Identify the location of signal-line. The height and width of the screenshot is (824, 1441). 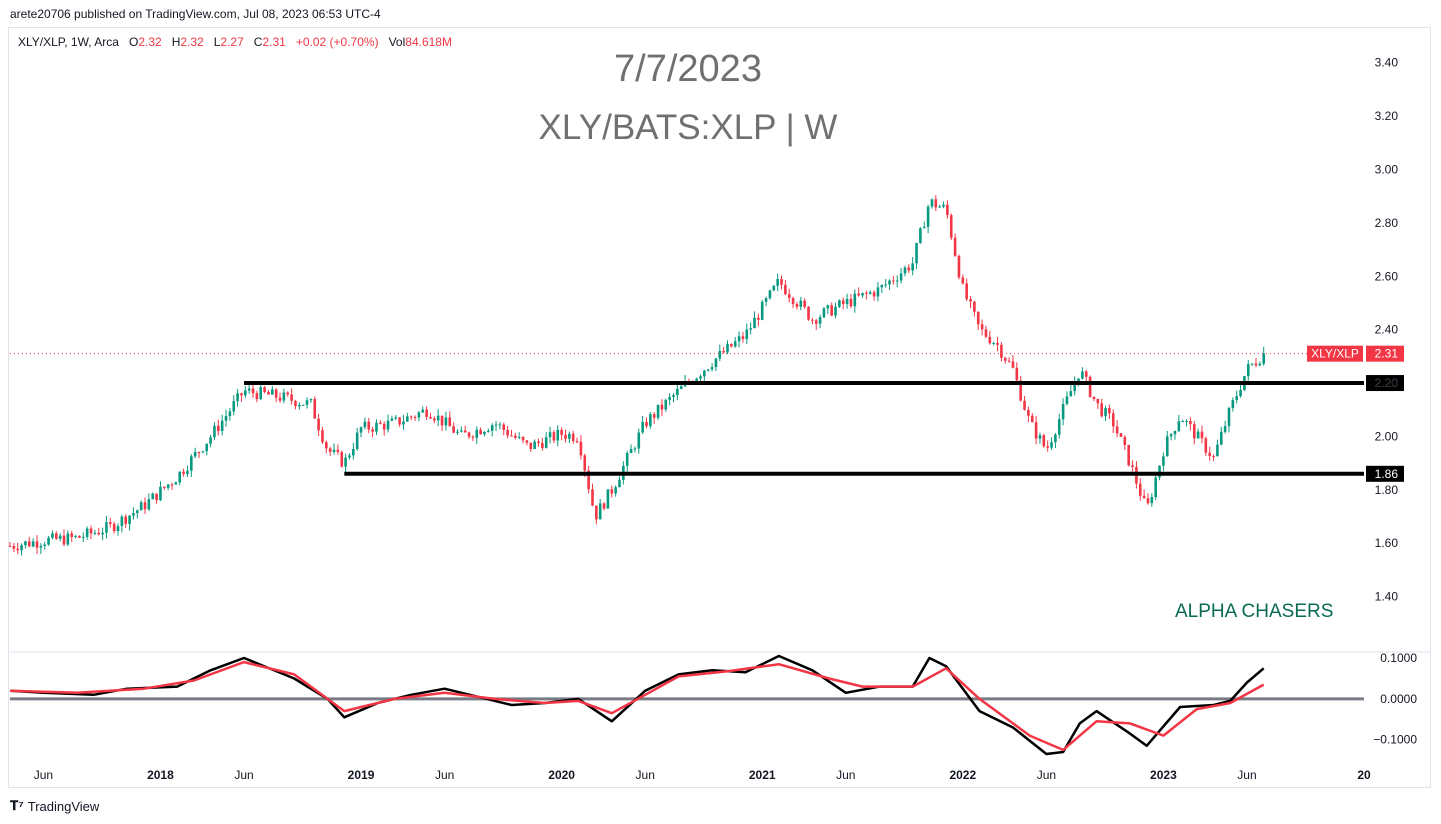
(637, 706).